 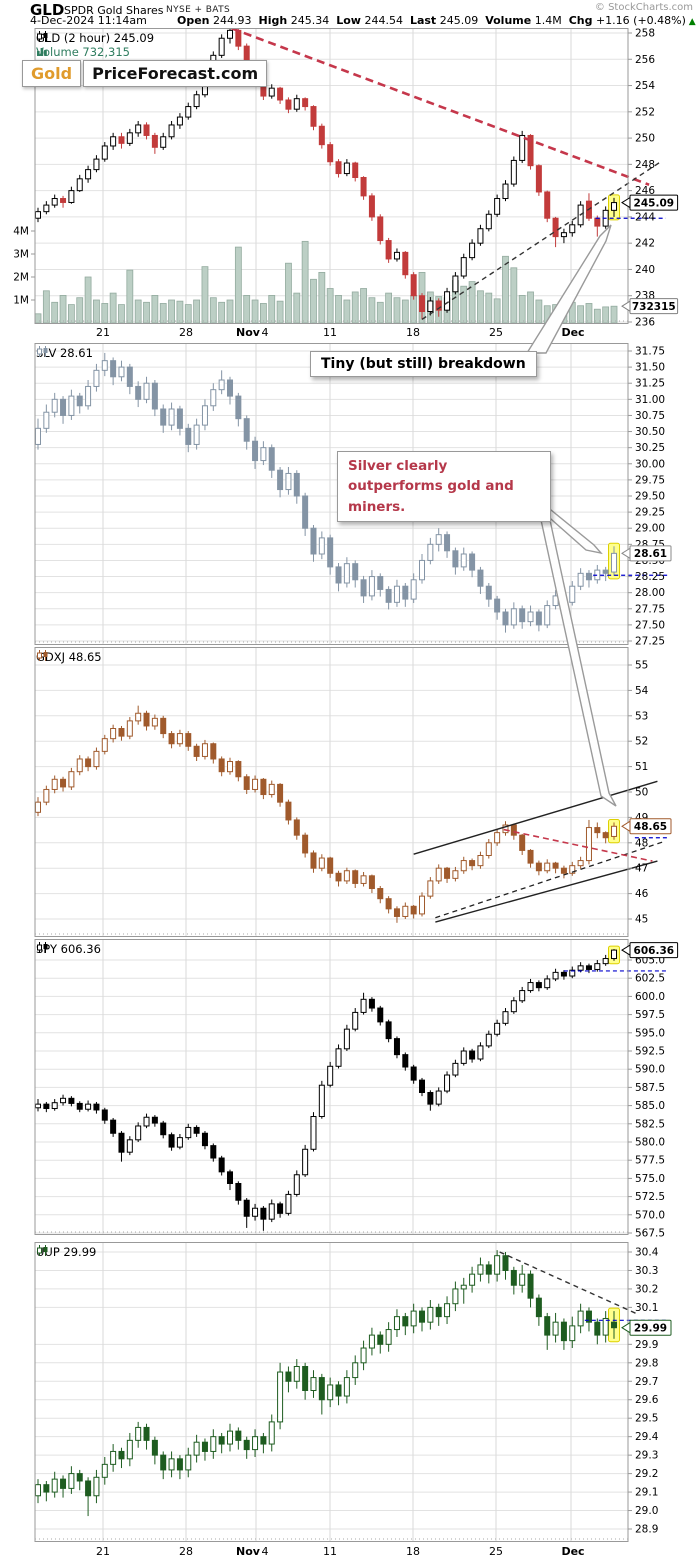 What do you see at coordinates (650, 368) in the screenshot?
I see `slv-y-tick: 31.50` at bounding box center [650, 368].